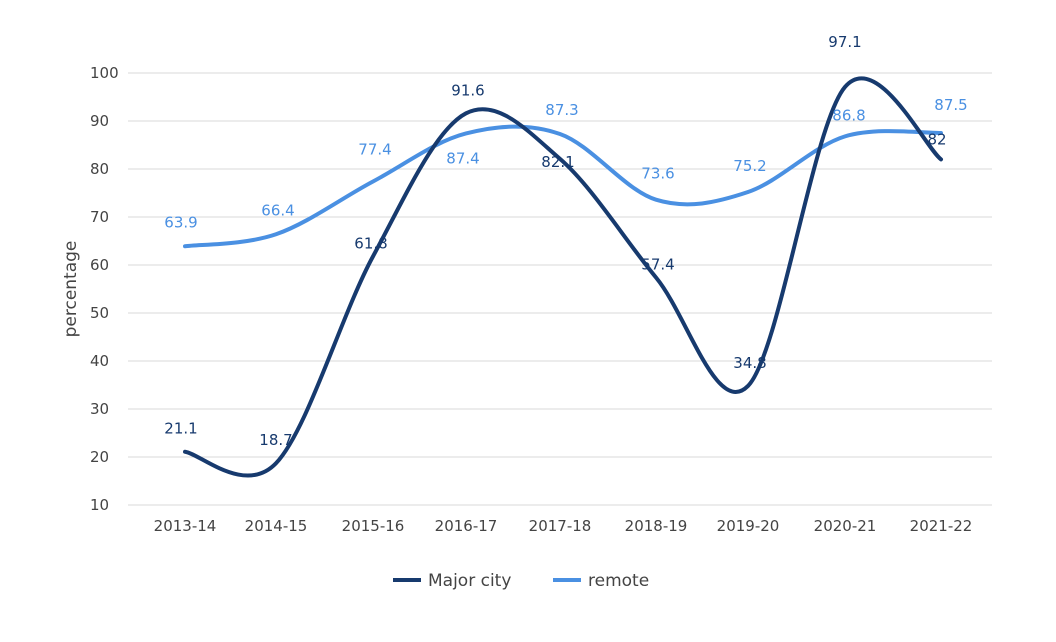  What do you see at coordinates (277, 210) in the screenshot?
I see `data-label: 66.4` at bounding box center [277, 210].